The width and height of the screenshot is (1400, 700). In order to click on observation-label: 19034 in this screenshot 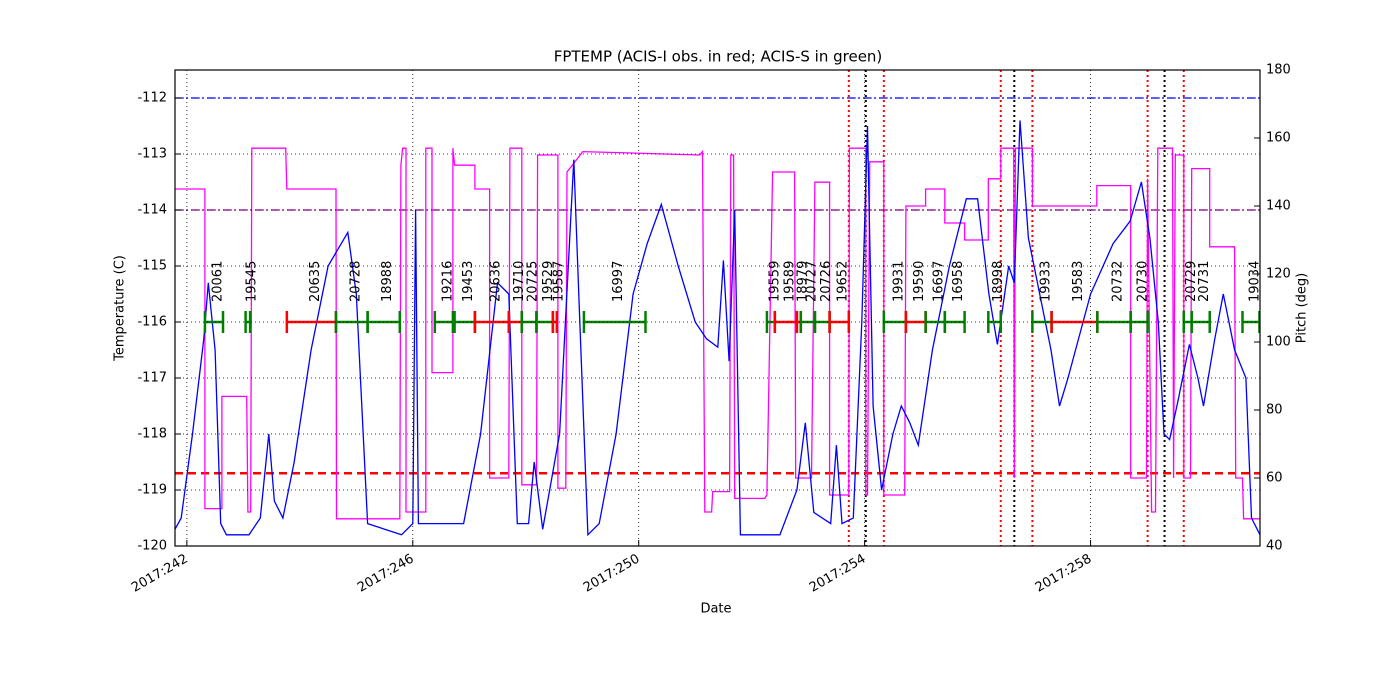, I will do `click(1254, 281)`.